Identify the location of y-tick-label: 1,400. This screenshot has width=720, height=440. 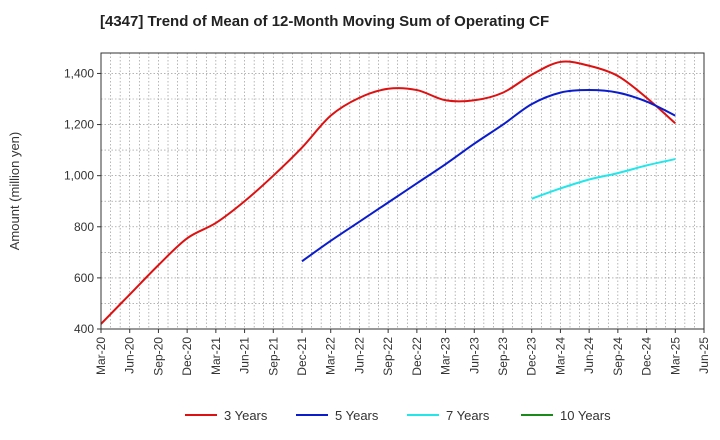
(79, 73).